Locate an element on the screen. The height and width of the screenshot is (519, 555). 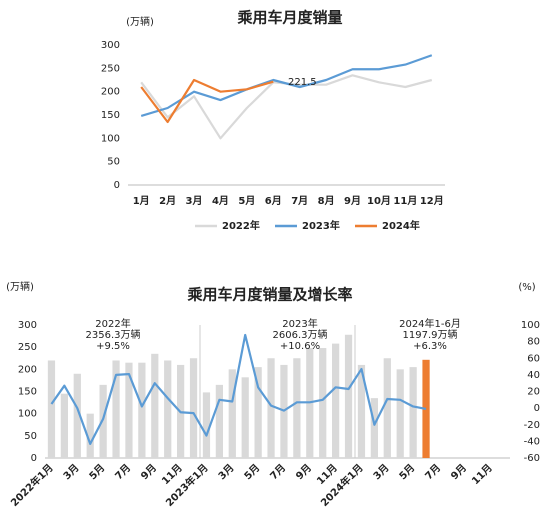
x-tick-label: 2月 is located at coordinates (167, 201).